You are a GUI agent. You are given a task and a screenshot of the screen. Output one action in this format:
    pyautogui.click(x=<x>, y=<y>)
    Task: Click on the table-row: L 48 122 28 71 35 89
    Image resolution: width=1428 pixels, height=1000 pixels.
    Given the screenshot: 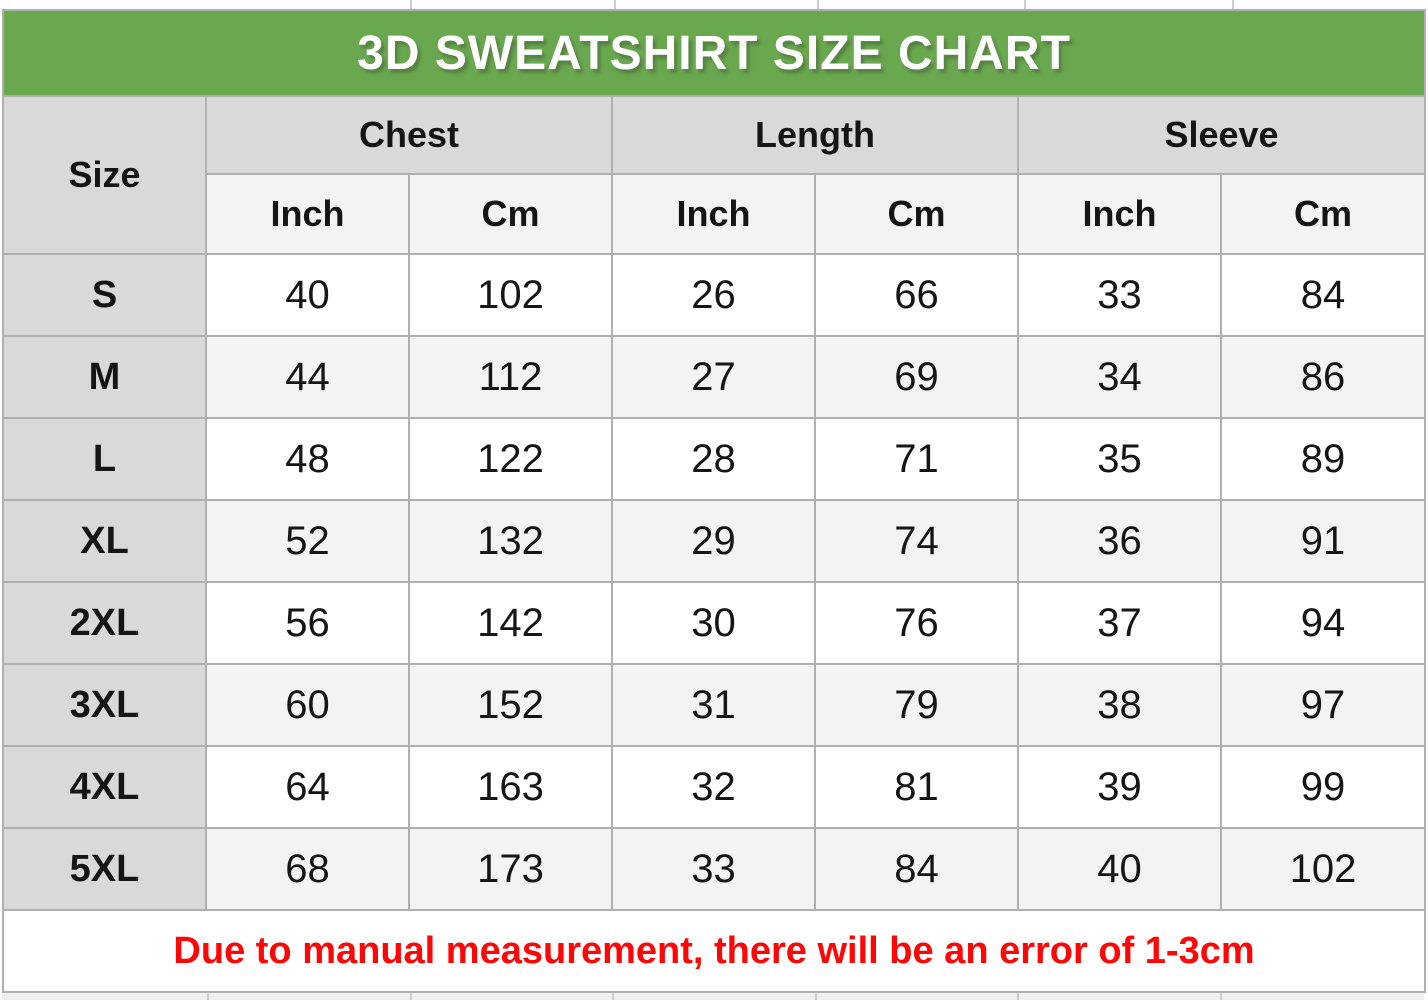 What is the action you would take?
    pyautogui.click(x=714, y=459)
    